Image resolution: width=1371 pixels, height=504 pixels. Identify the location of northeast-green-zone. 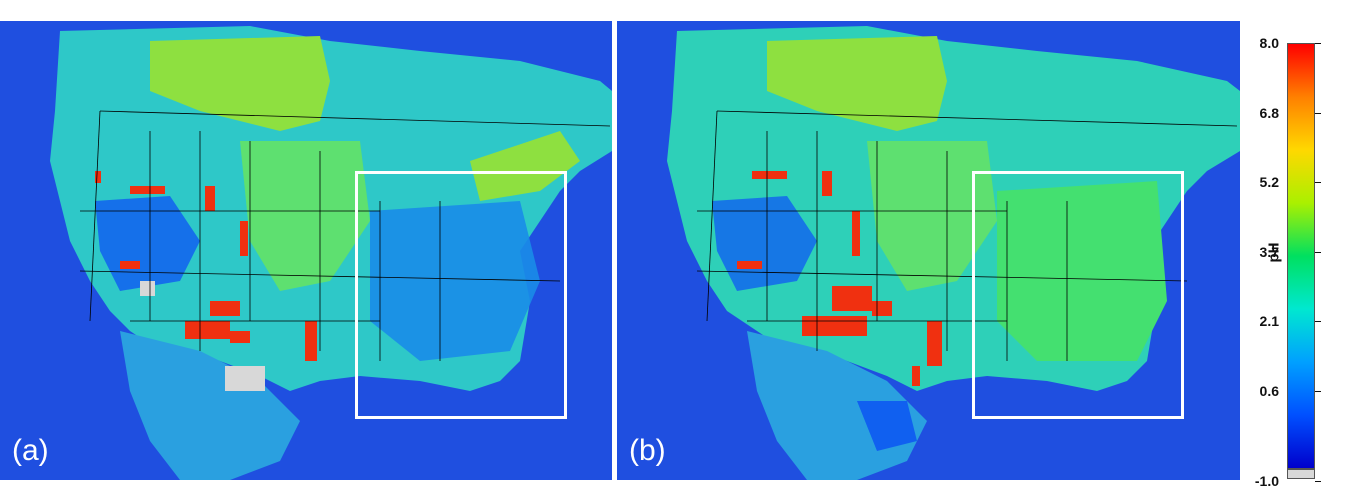
(525, 166).